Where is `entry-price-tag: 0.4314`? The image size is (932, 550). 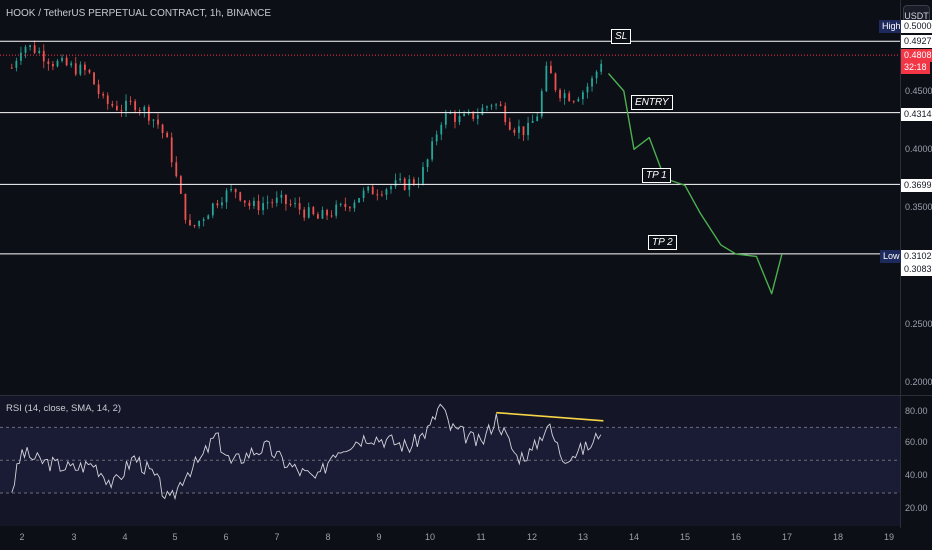 entry-price-tag: 0.4314 is located at coordinates (916, 114).